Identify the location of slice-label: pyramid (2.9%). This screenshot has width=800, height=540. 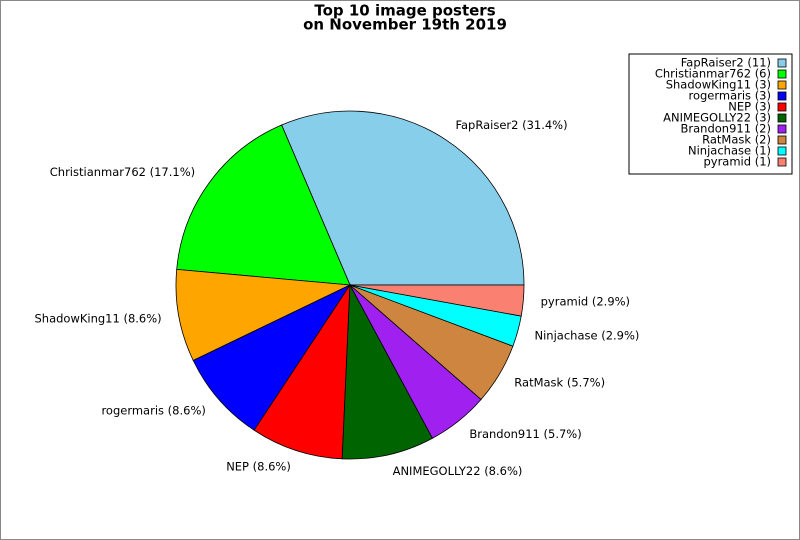
(585, 302).